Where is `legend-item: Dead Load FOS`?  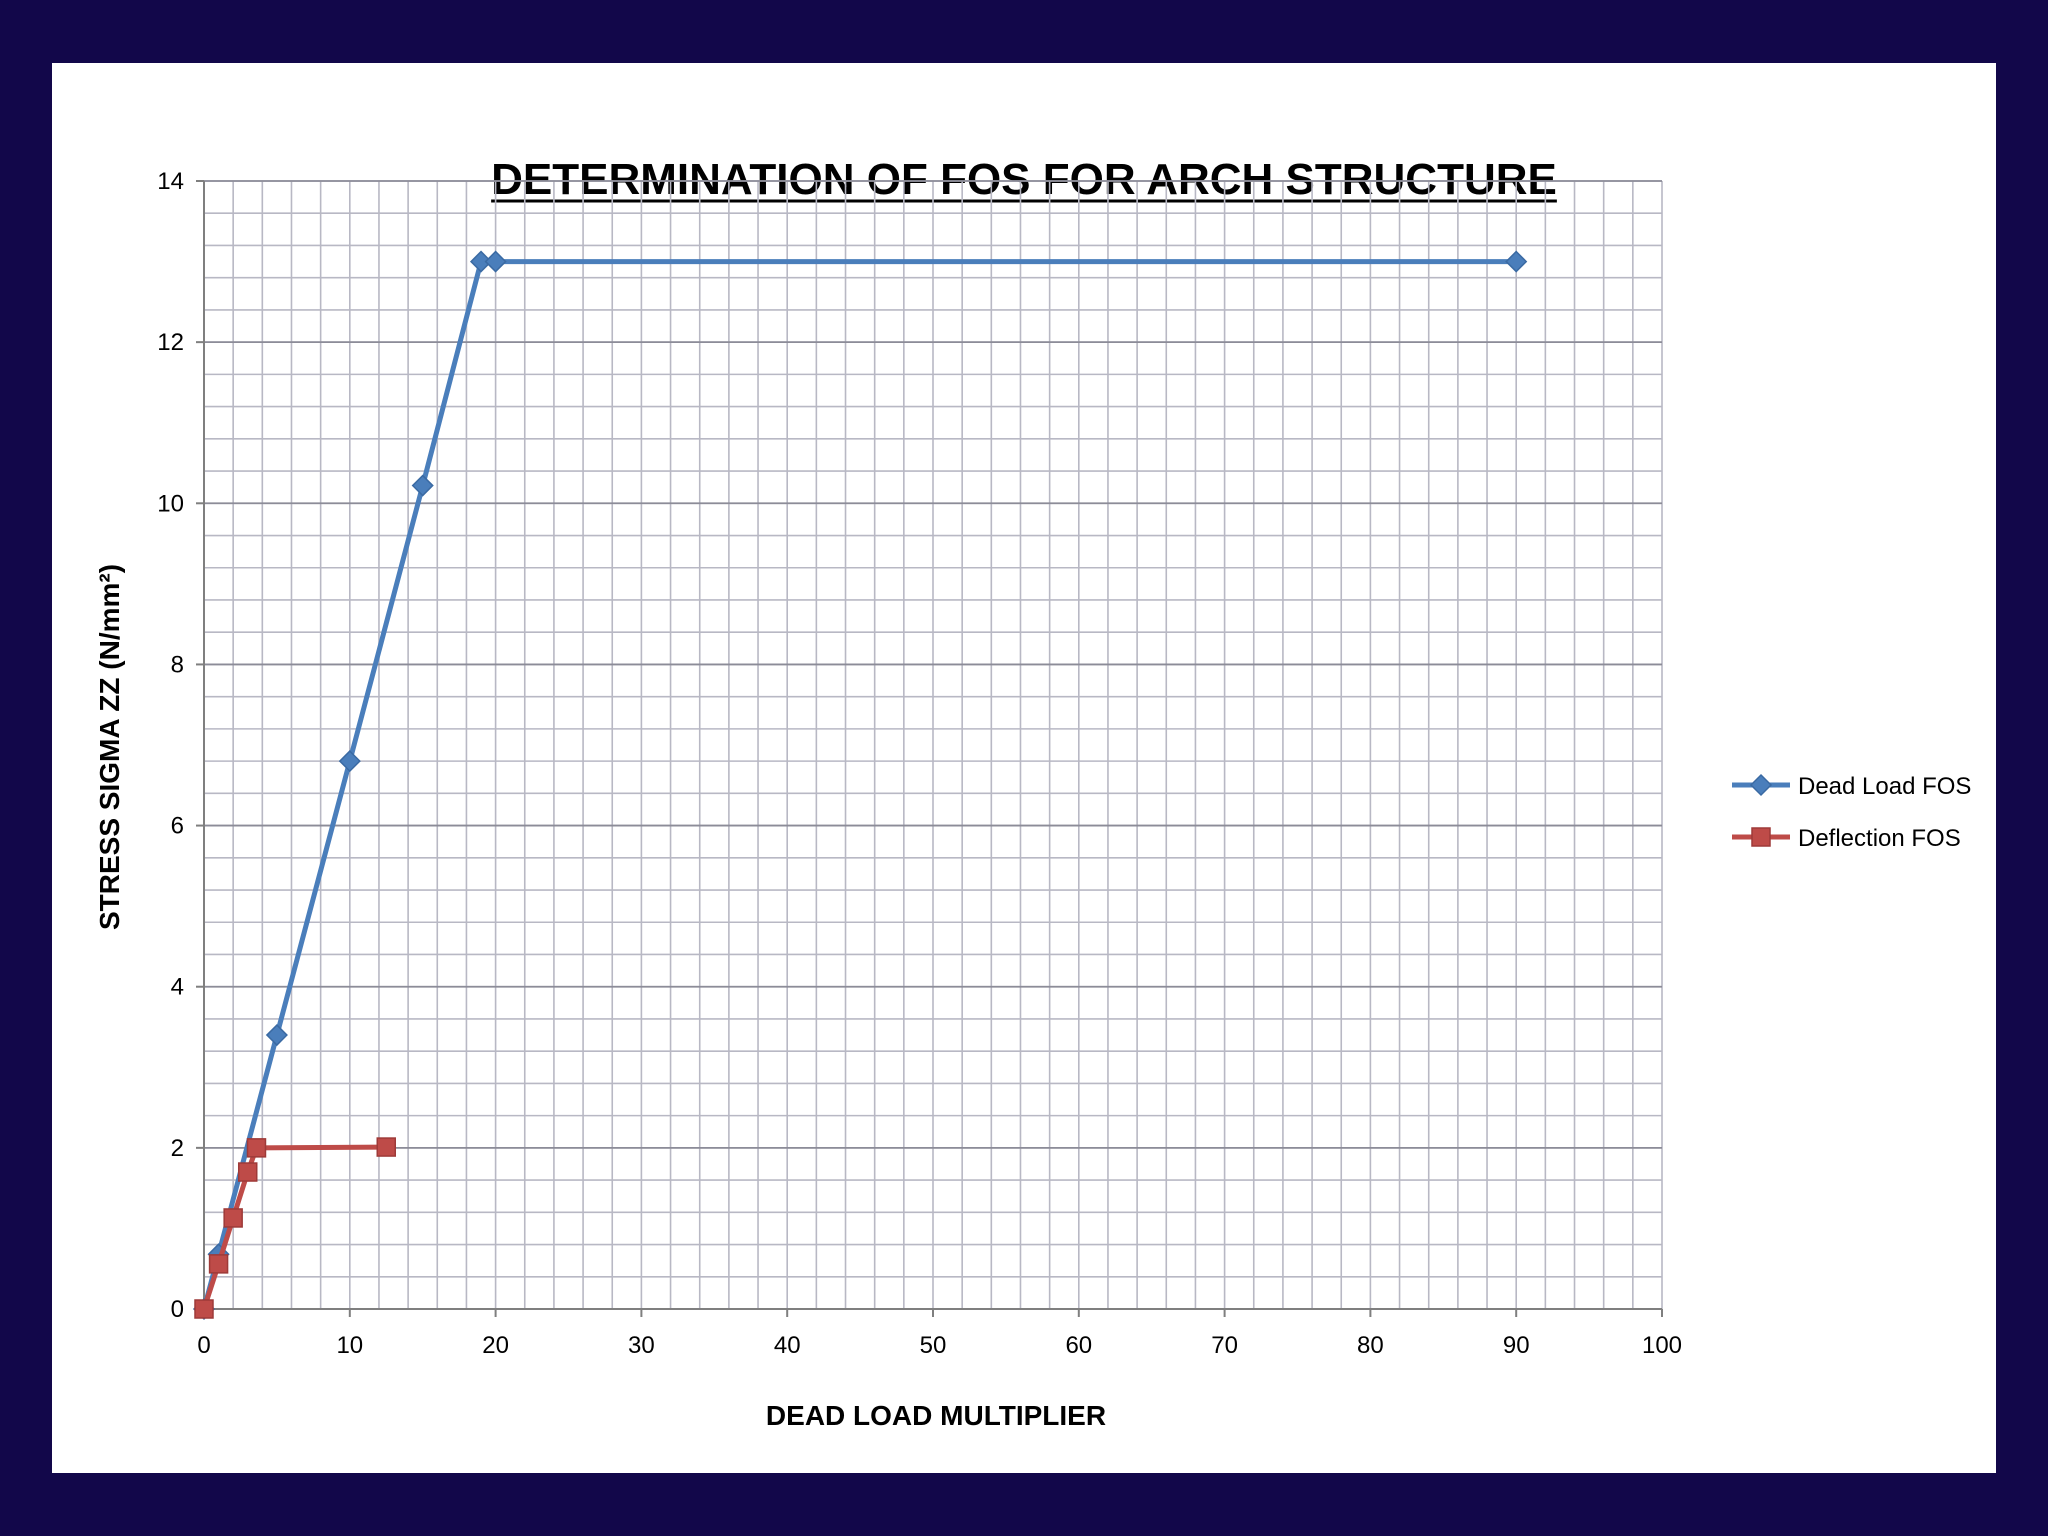 legend-item: Dead Load FOS is located at coordinates (1851, 786).